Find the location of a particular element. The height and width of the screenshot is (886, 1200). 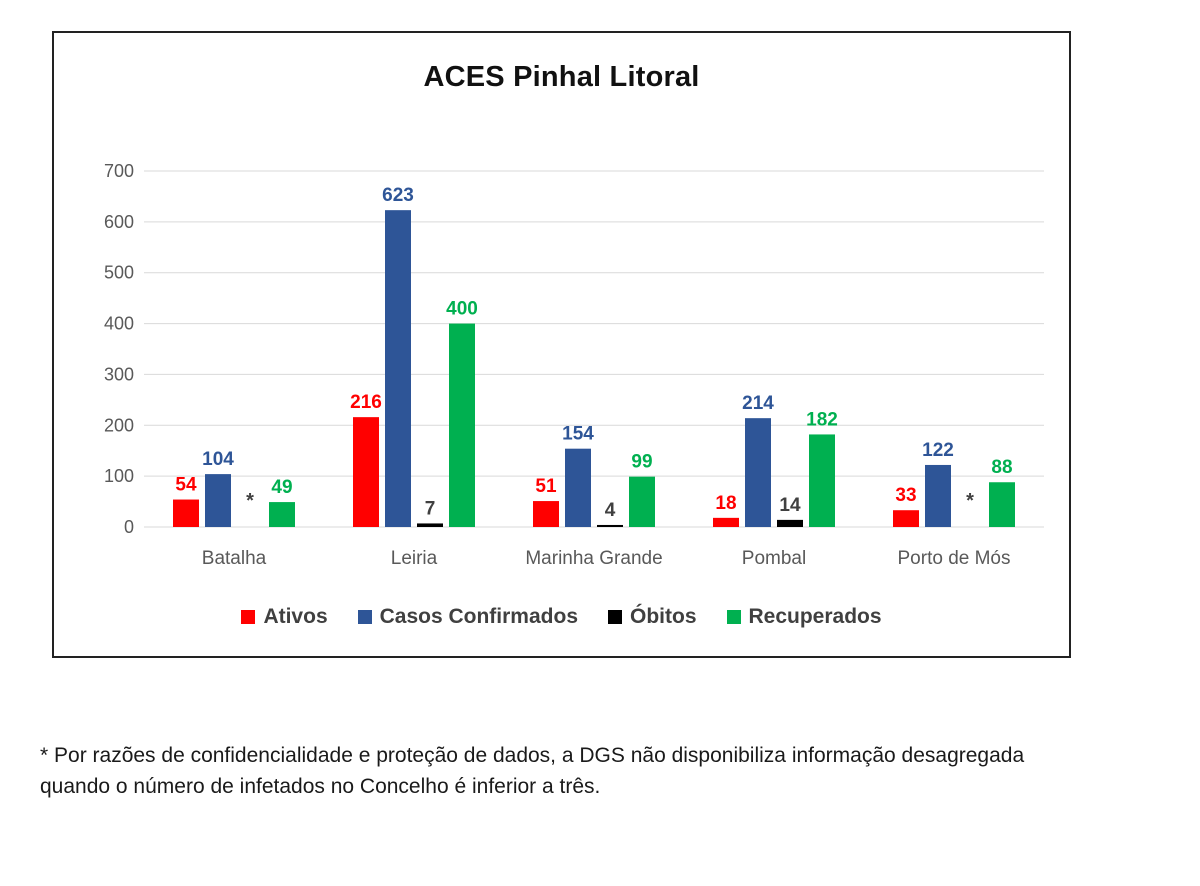

y-tick-label: 0 is located at coordinates (129, 527).